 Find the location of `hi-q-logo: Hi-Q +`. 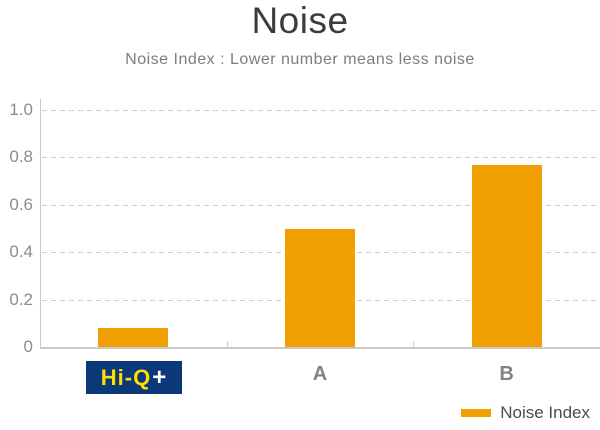

hi-q-logo: Hi-Q + is located at coordinates (134, 377).